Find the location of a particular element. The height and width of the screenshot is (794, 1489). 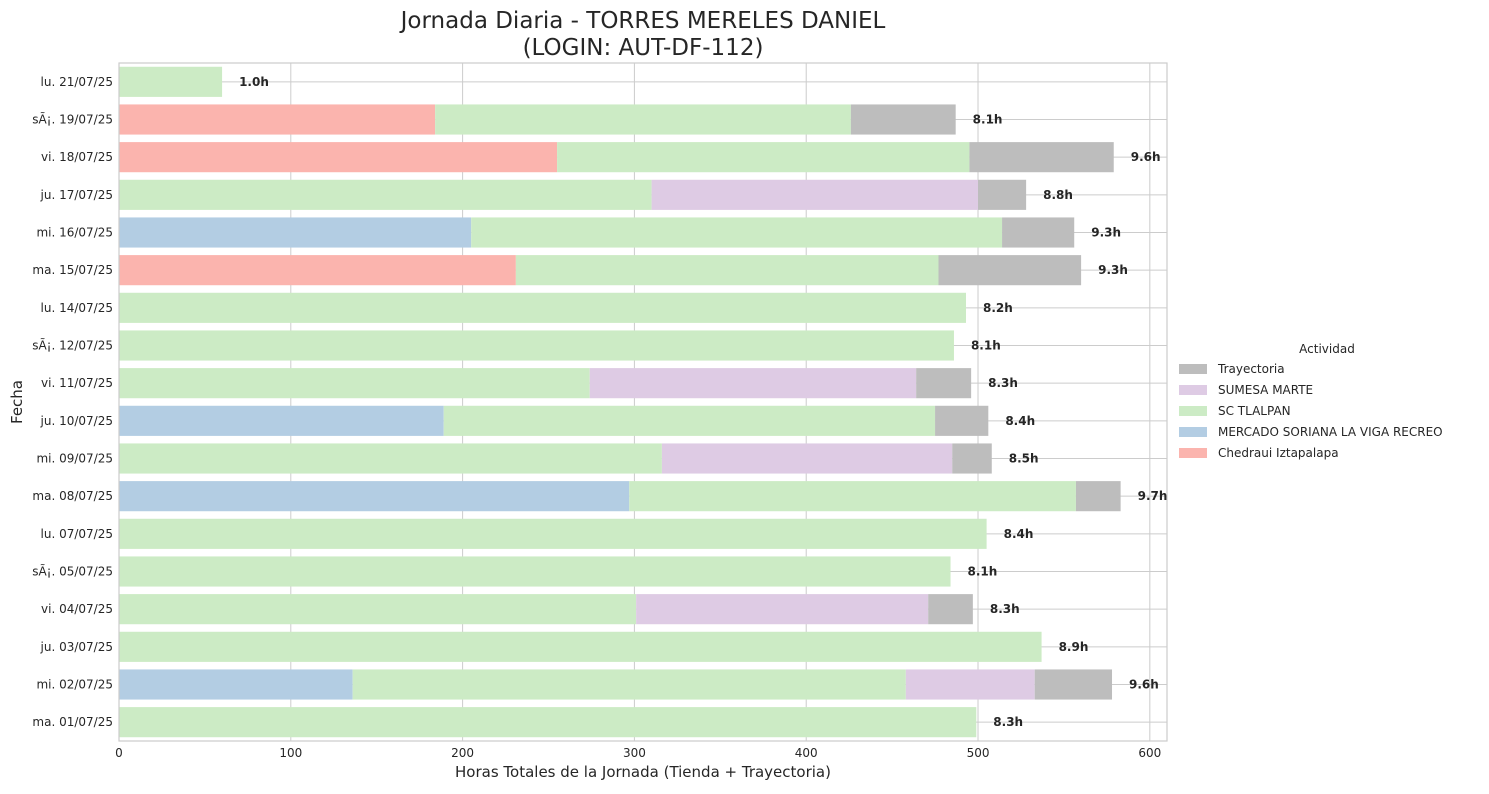

x-tick-label: 600 is located at coordinates (1149, 753).